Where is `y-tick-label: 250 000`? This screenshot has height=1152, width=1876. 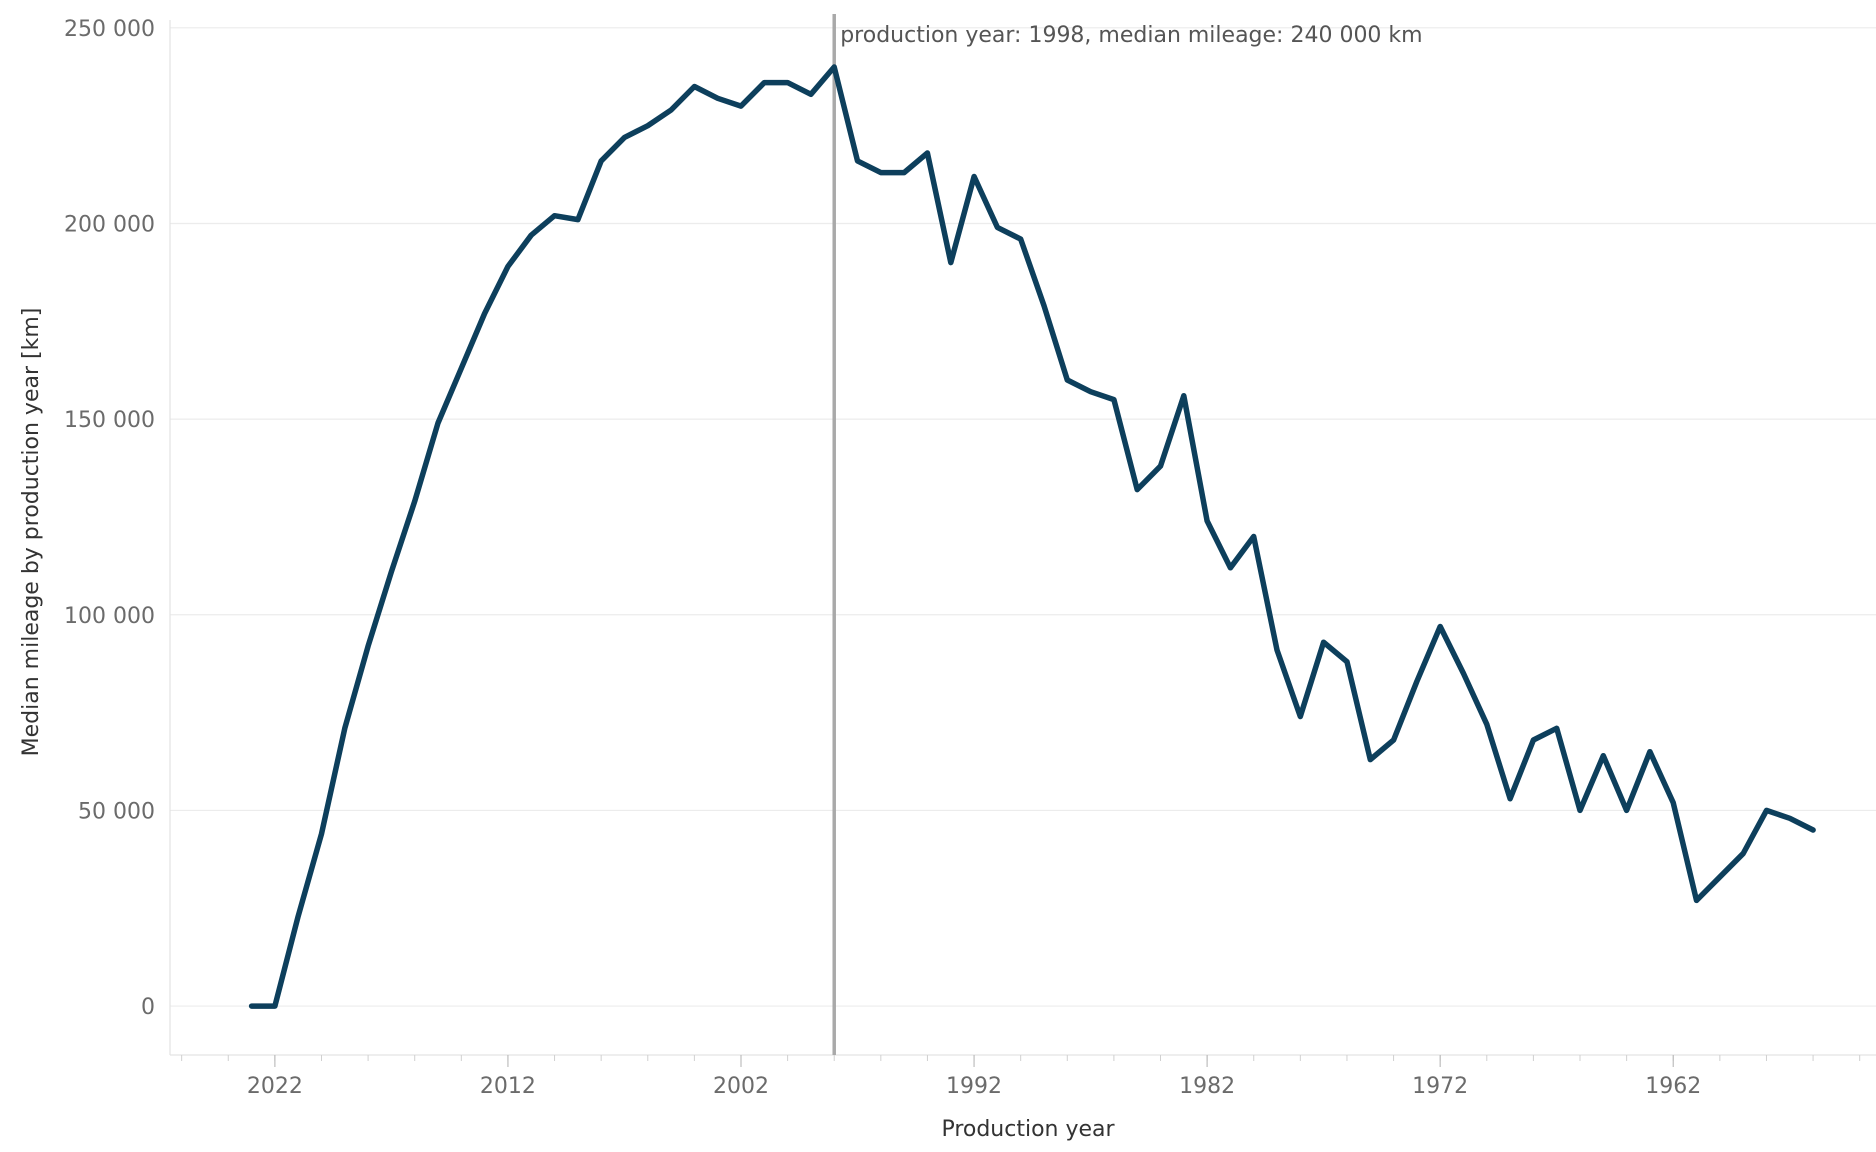 y-tick-label: 250 000 is located at coordinates (109, 29).